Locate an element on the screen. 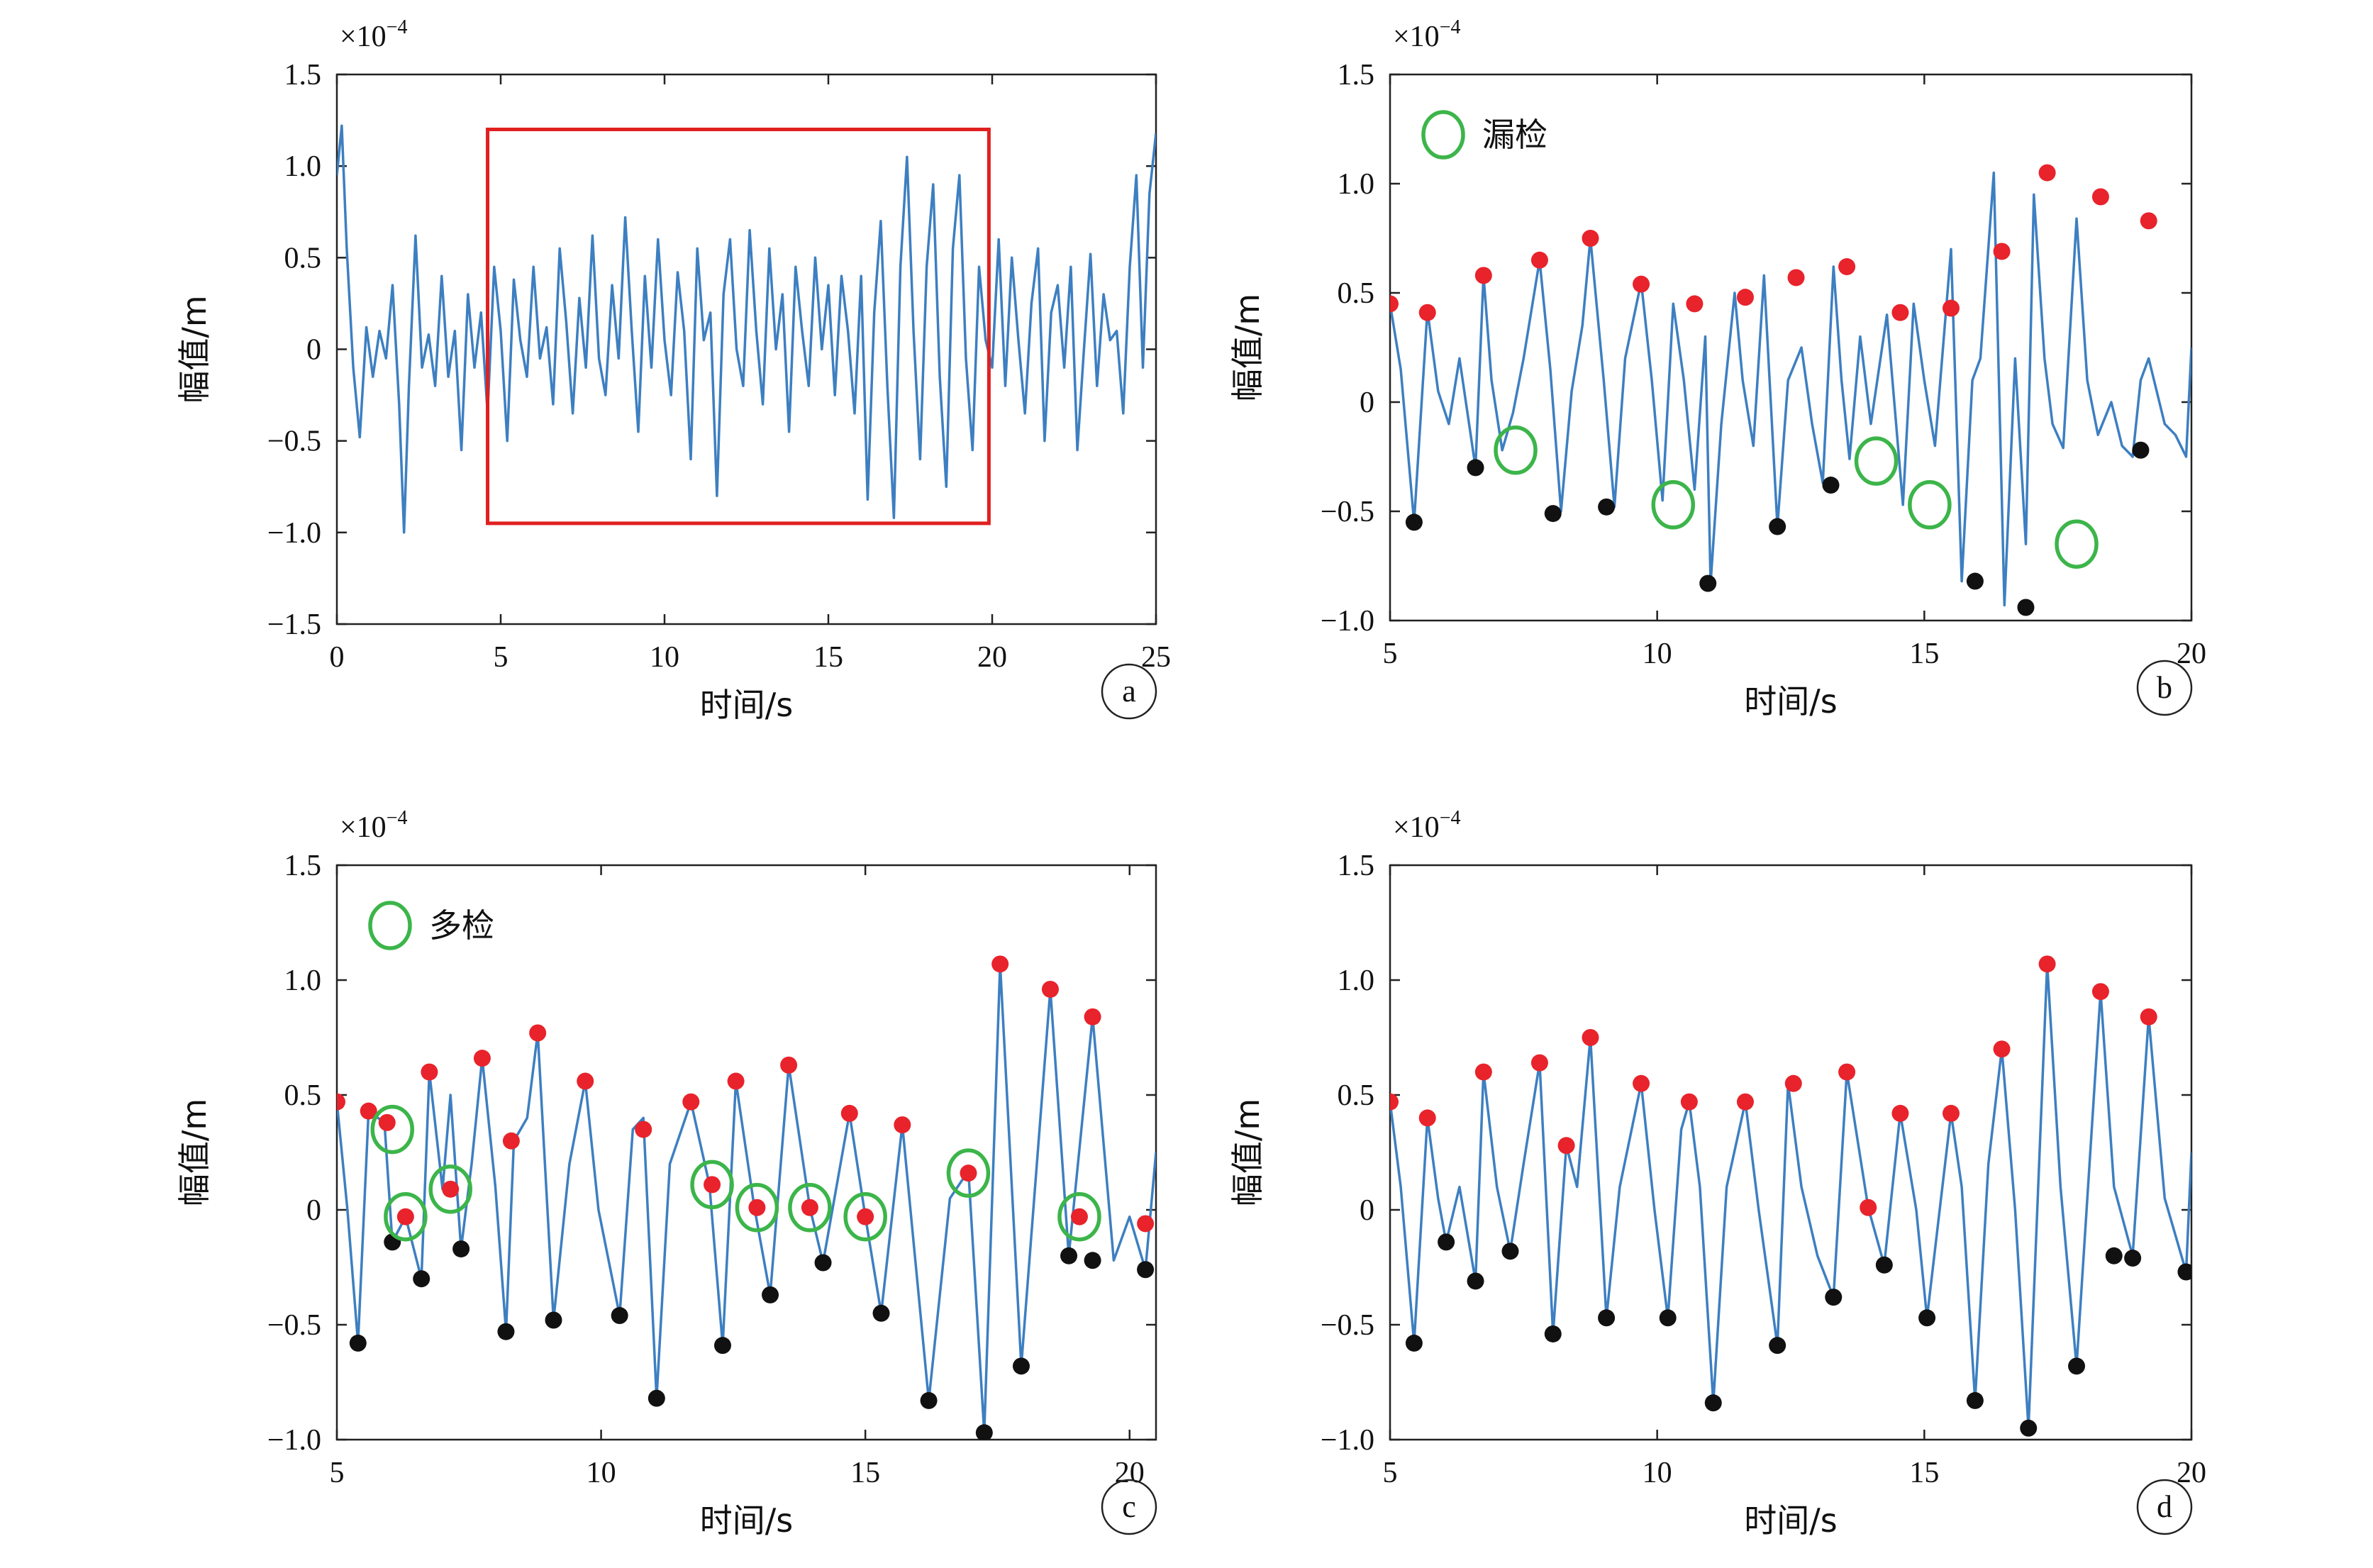 This screenshot has width=2373, height=1568. x-tick-label: 15 is located at coordinates (828, 657).